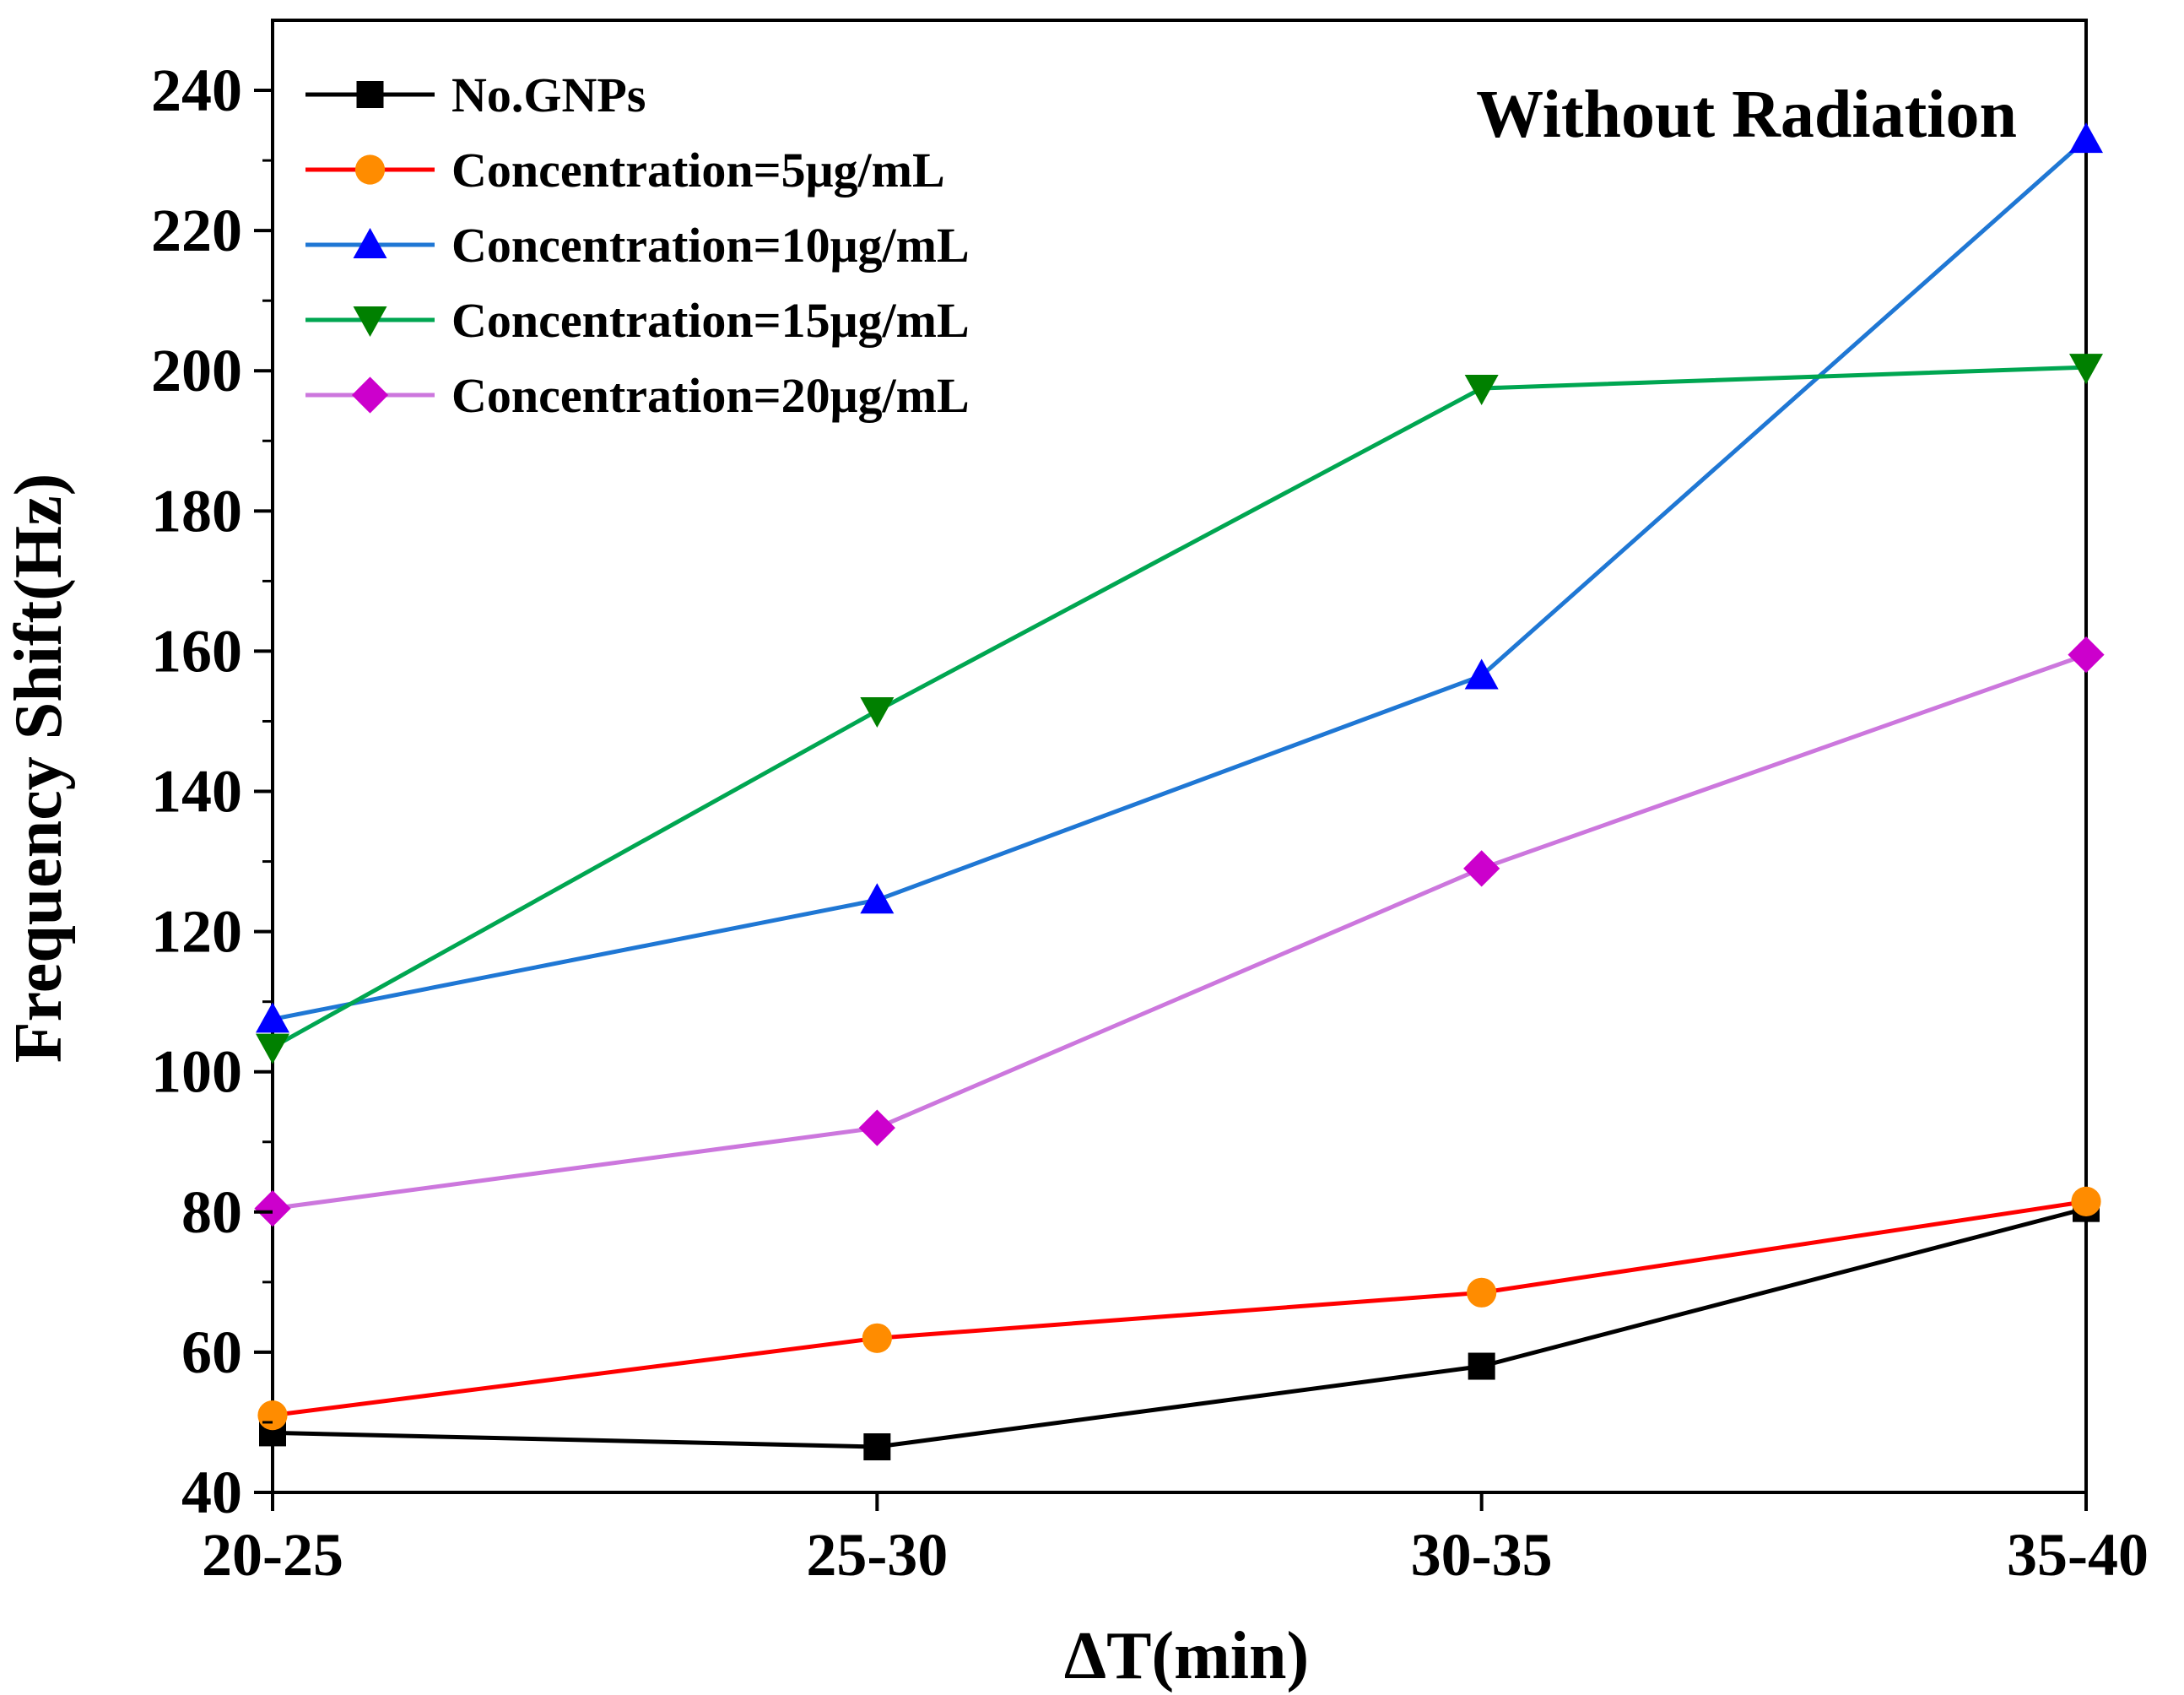  Describe the element at coordinates (710, 320) in the screenshot. I see `legend-label: Concentration=15μg/mL` at that location.